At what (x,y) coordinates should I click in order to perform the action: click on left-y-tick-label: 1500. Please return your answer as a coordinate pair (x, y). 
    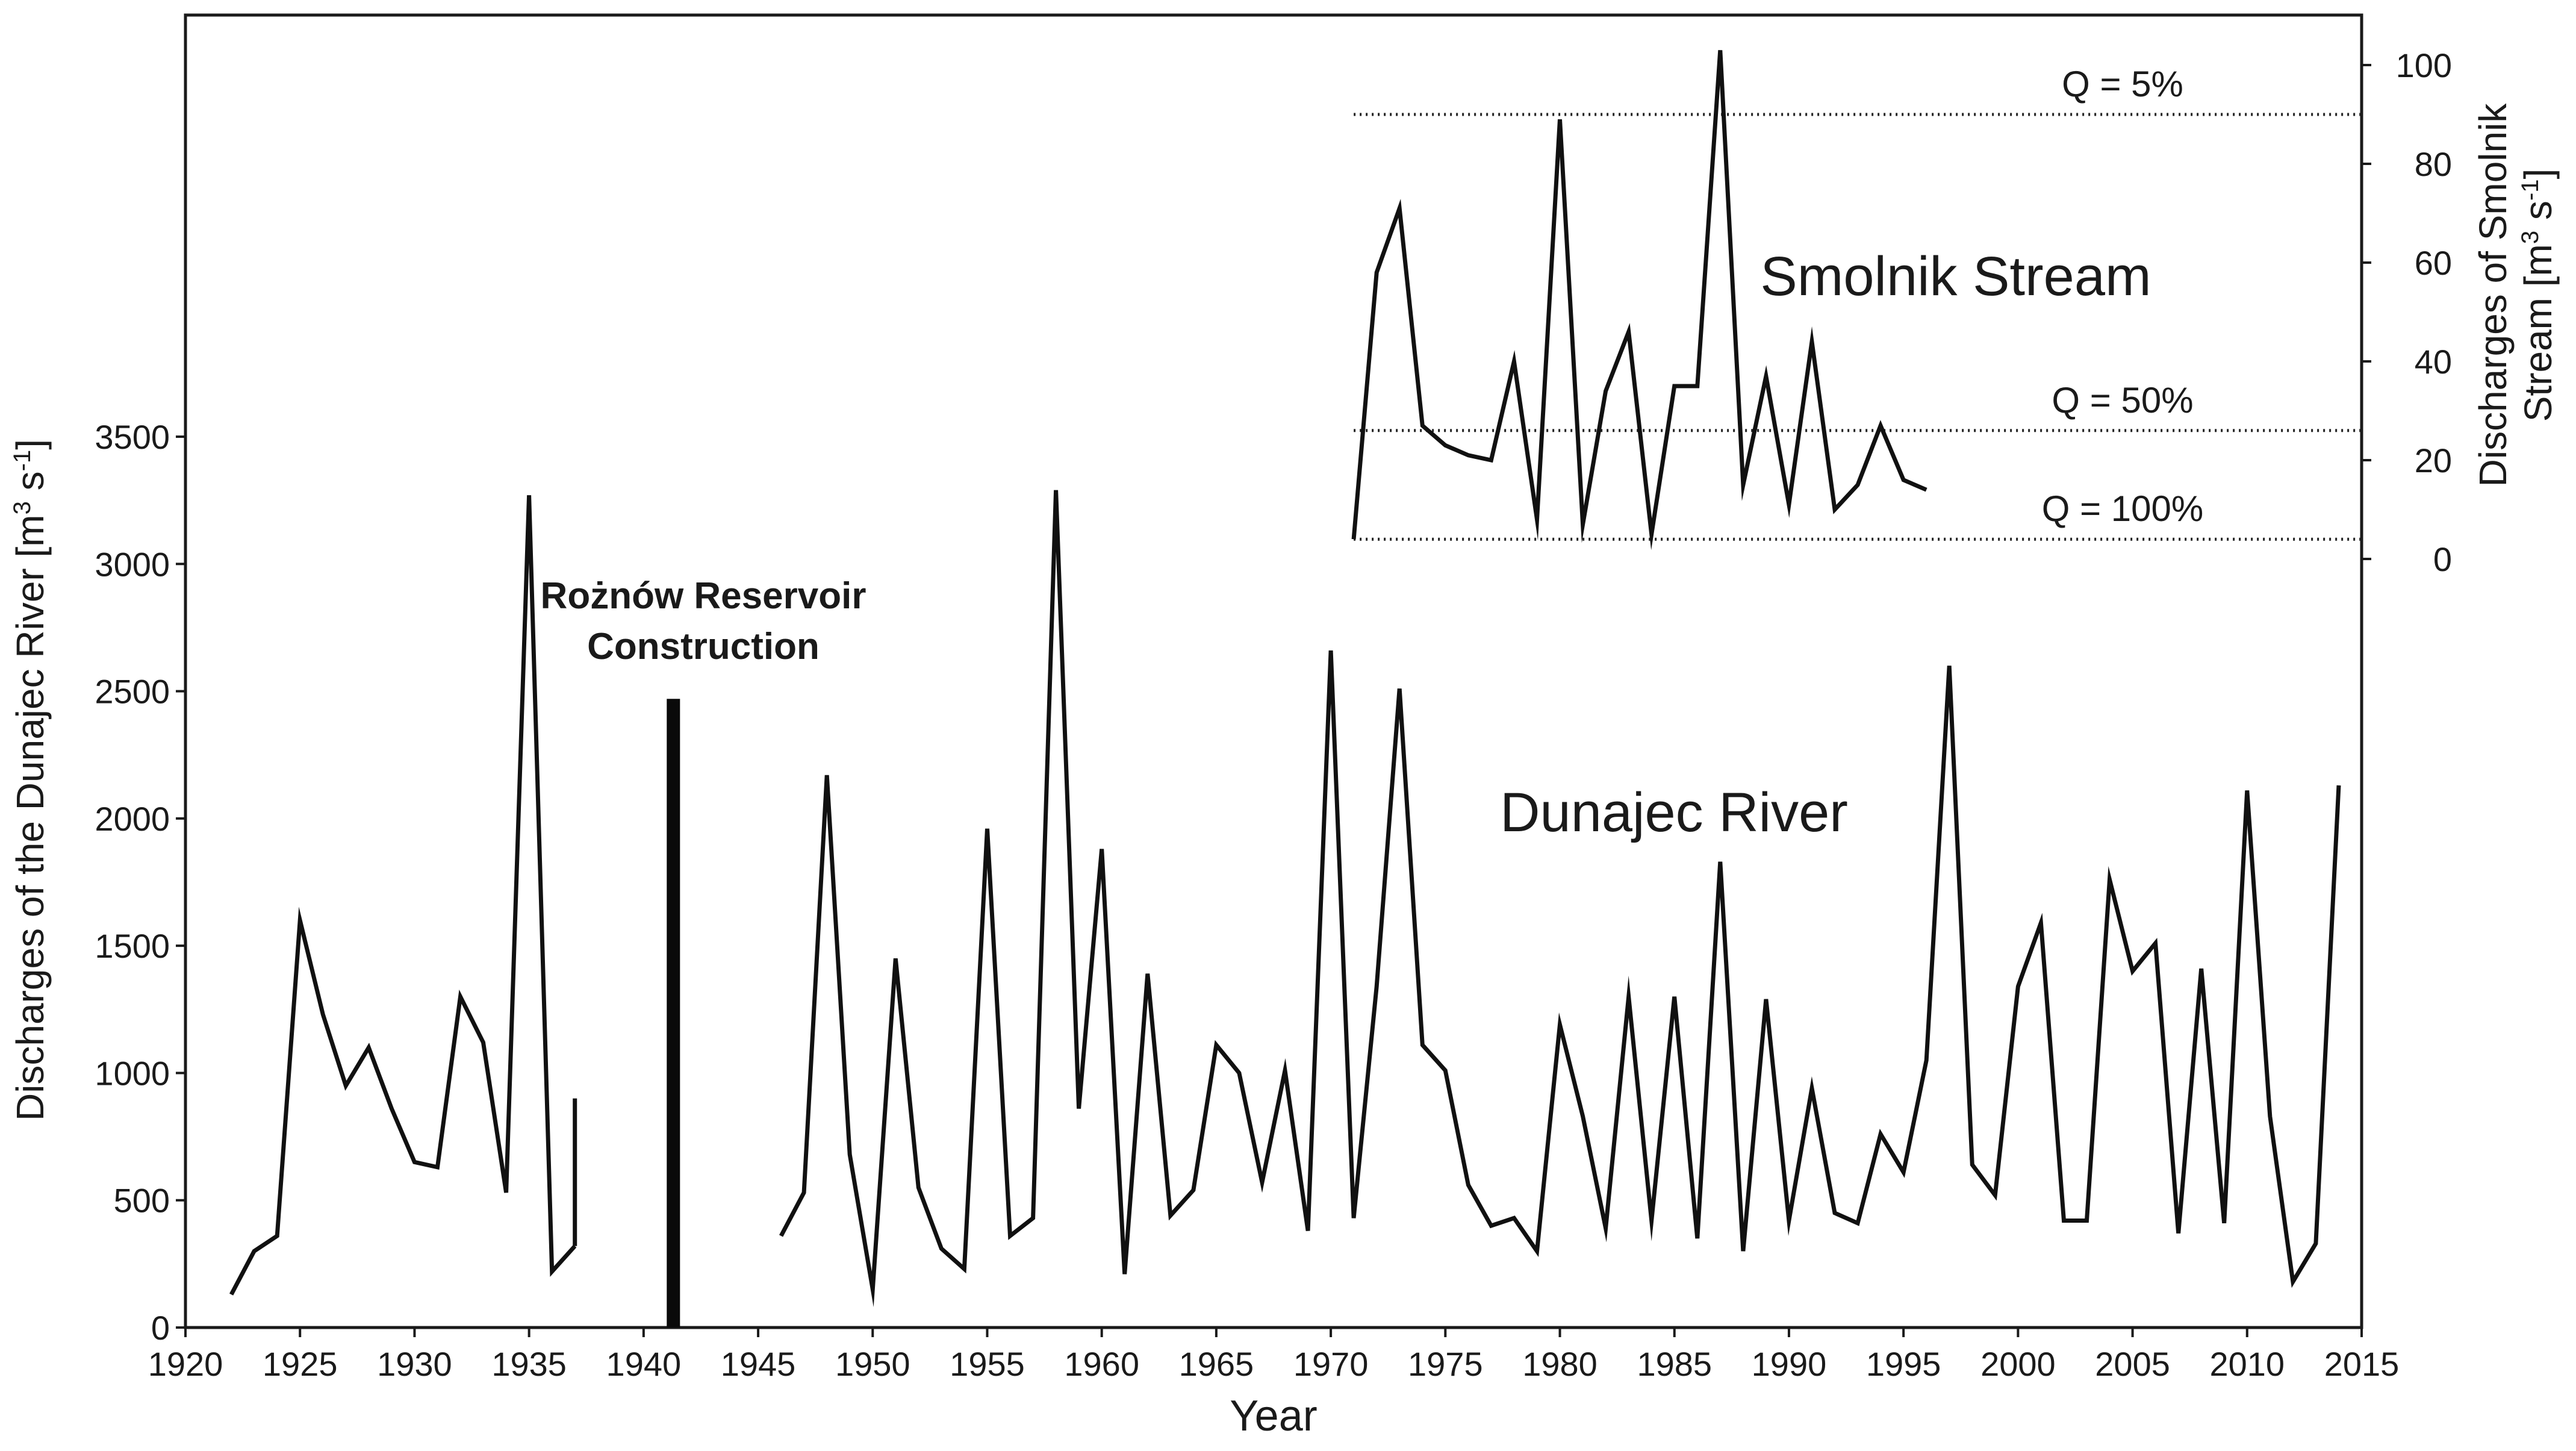
    Looking at the image, I should click on (132, 946).